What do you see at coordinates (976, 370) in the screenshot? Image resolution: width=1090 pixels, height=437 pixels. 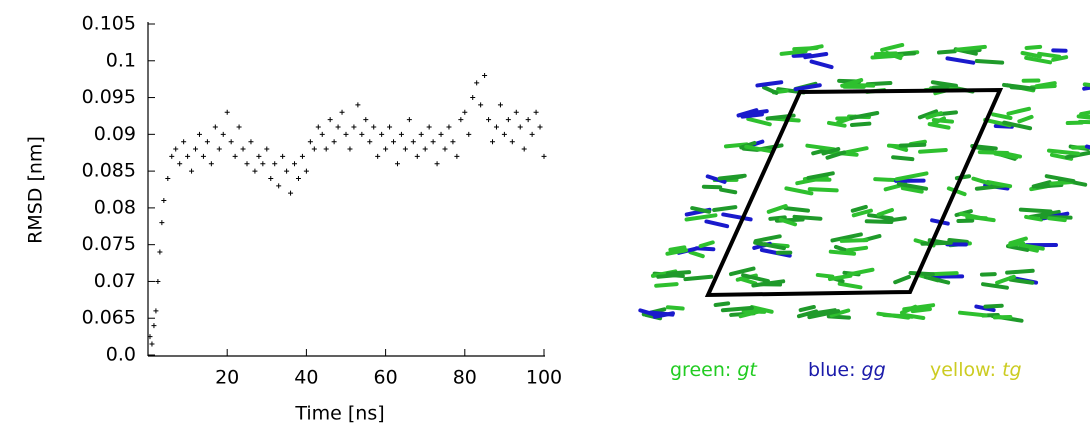 I see `legend-entry: yellow: tg` at bounding box center [976, 370].